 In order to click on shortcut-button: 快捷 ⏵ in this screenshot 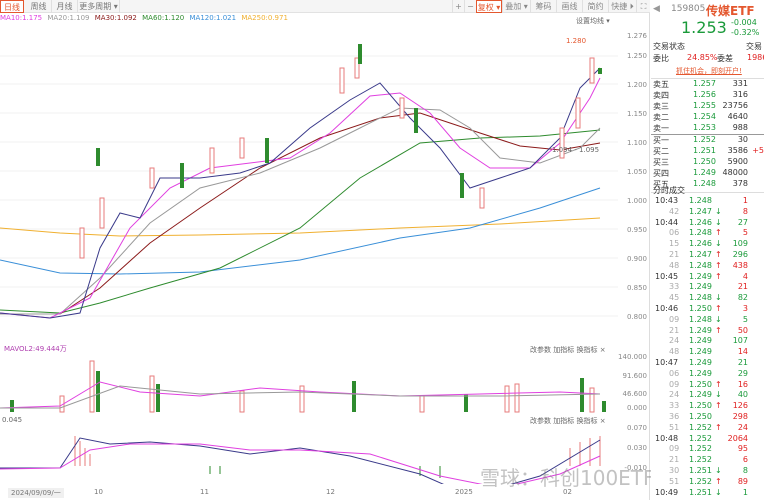, I will do `click(622, 6)`.